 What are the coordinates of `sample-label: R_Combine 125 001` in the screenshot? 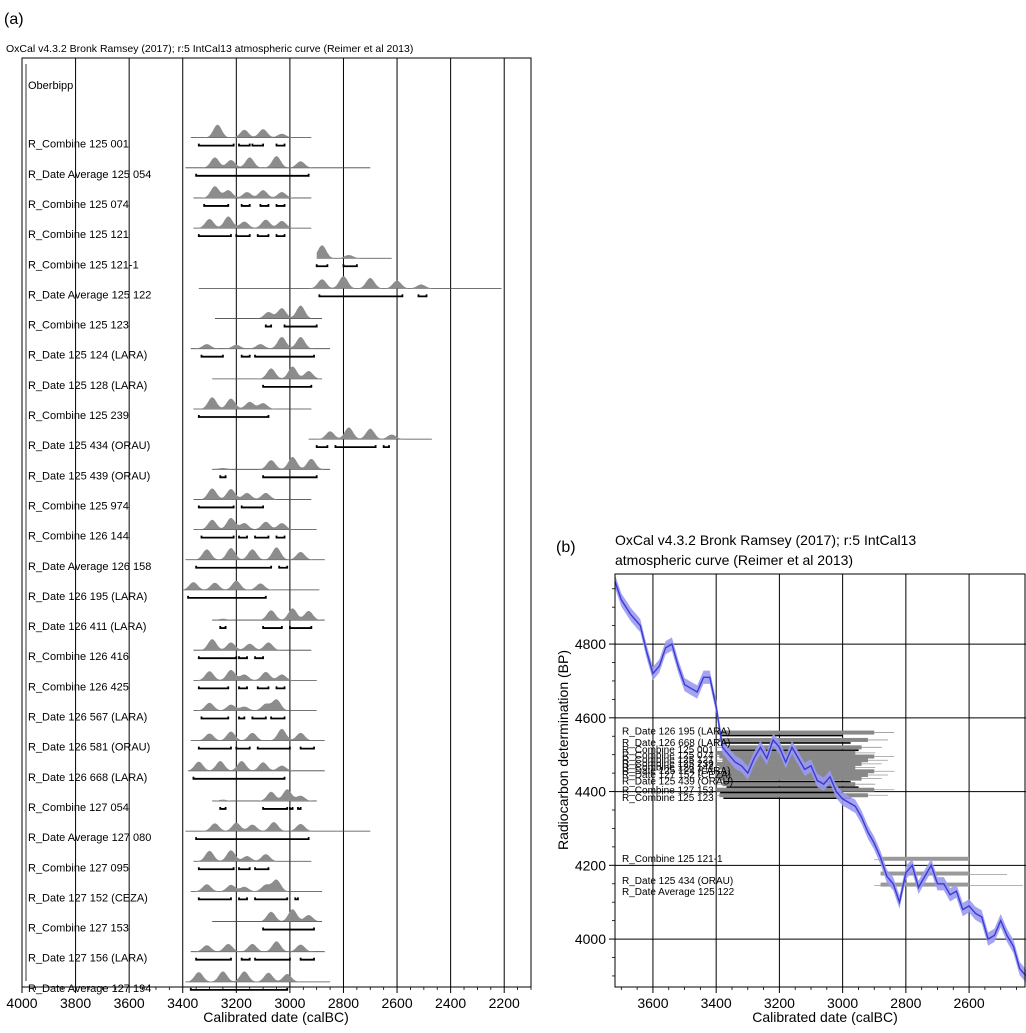 It's located at (668, 750).